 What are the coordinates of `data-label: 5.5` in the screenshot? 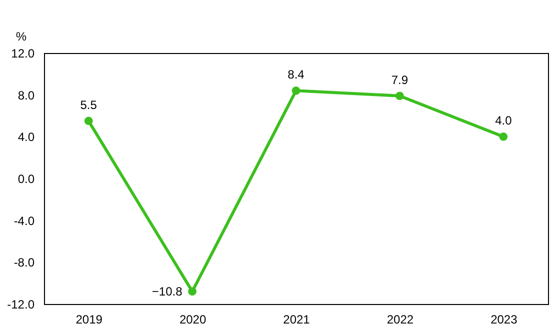 It's located at (89, 105).